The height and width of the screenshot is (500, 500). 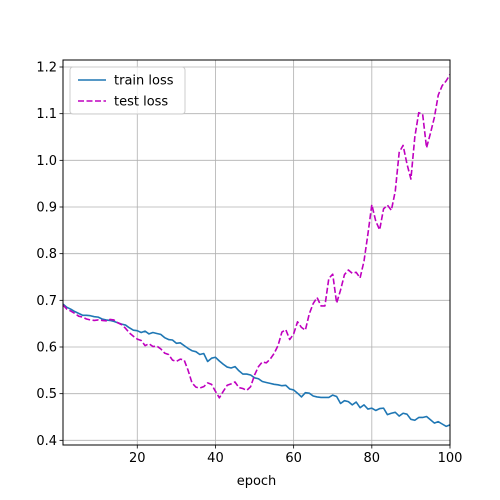 What do you see at coordinates (215, 458) in the screenshot?
I see `x-tick-label: 40` at bounding box center [215, 458].